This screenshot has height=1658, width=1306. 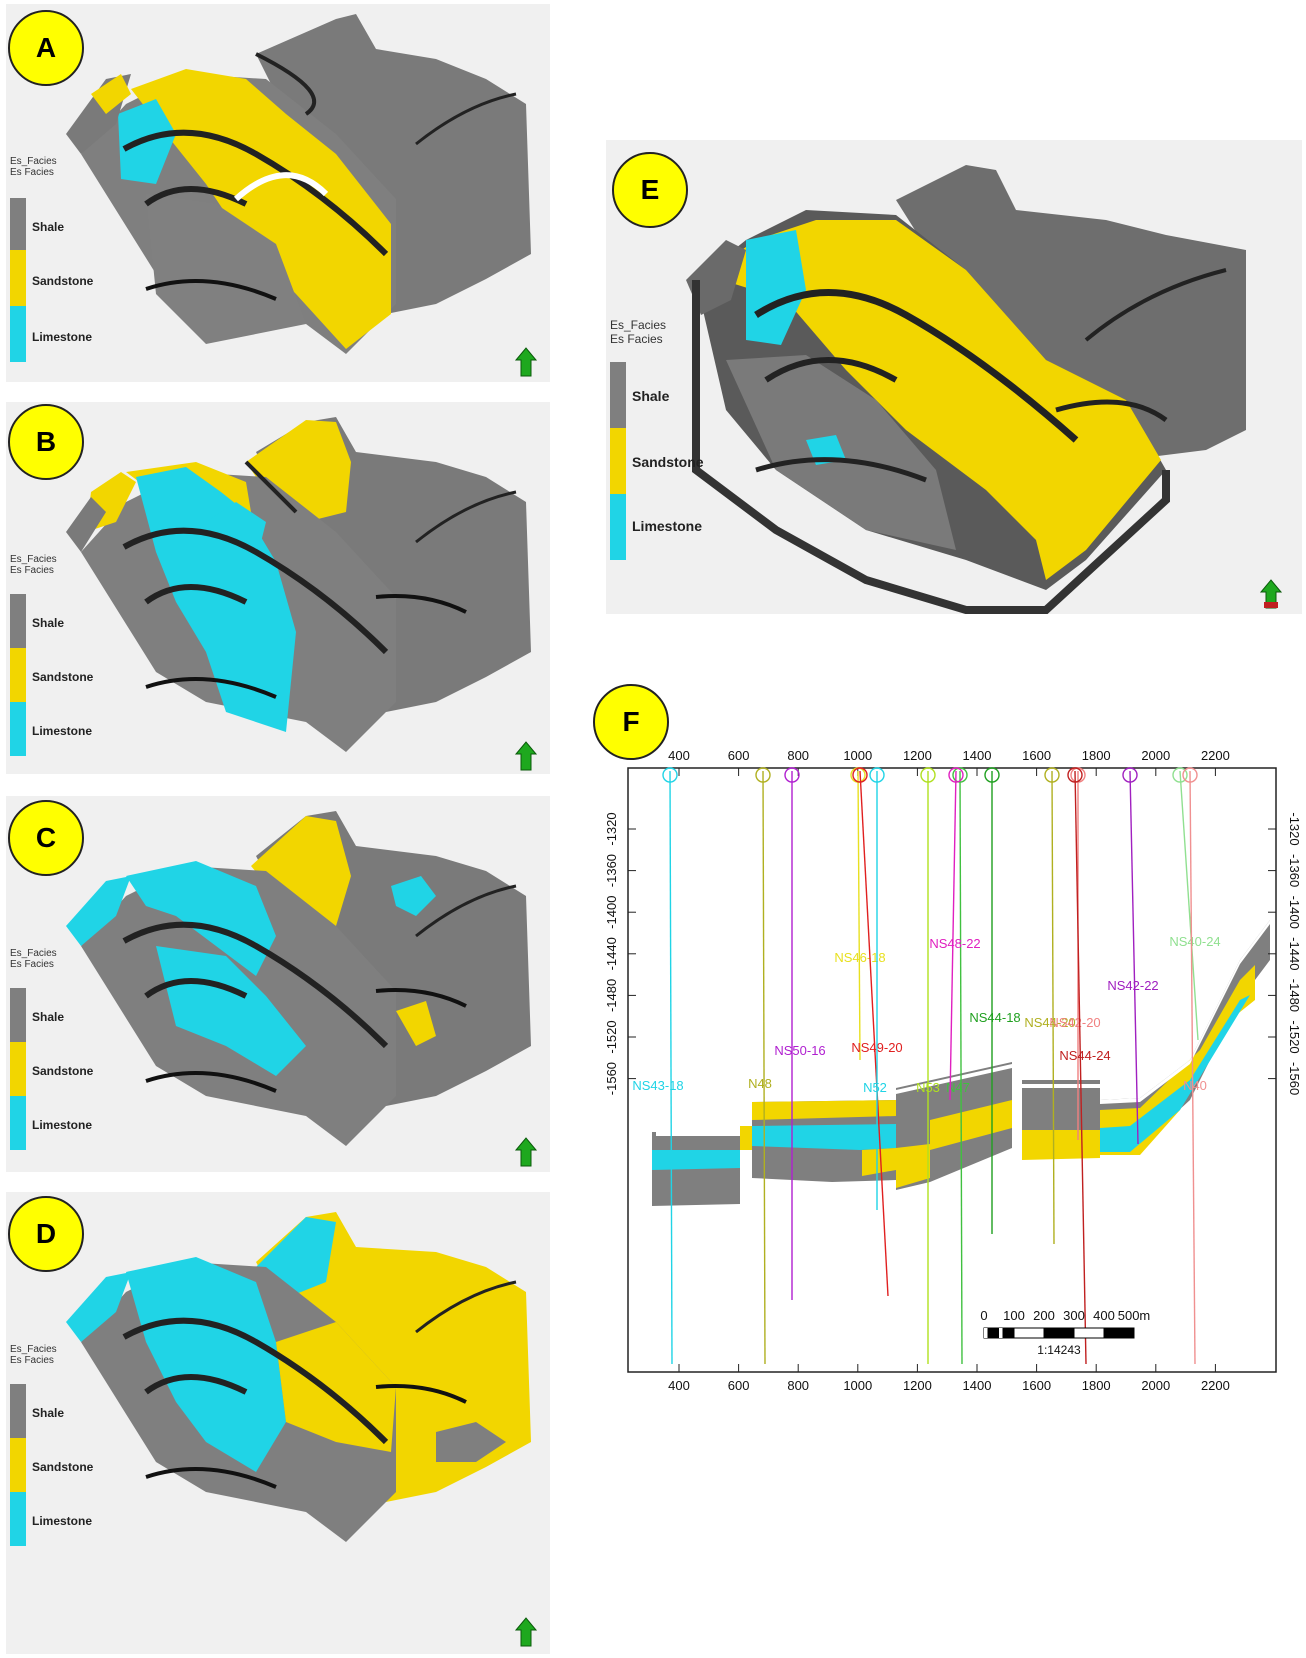 What do you see at coordinates (739, 1385) in the screenshot?
I see `x-tick-bottom-label: 600` at bounding box center [739, 1385].